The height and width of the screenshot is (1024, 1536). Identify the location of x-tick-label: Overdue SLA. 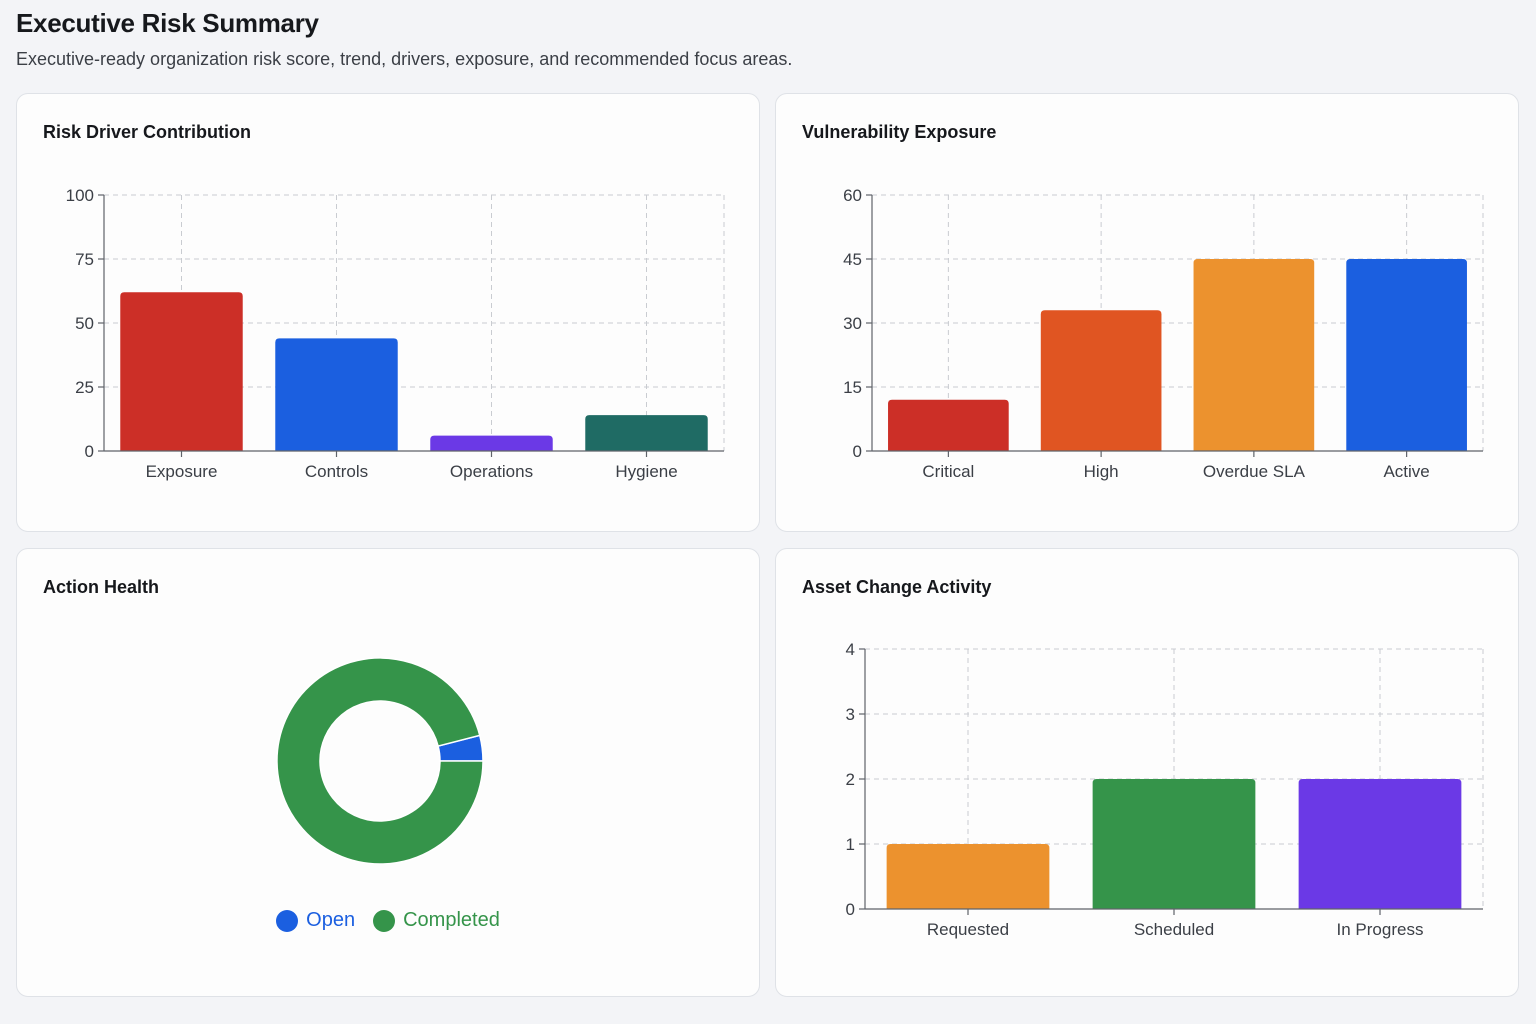
(1254, 471).